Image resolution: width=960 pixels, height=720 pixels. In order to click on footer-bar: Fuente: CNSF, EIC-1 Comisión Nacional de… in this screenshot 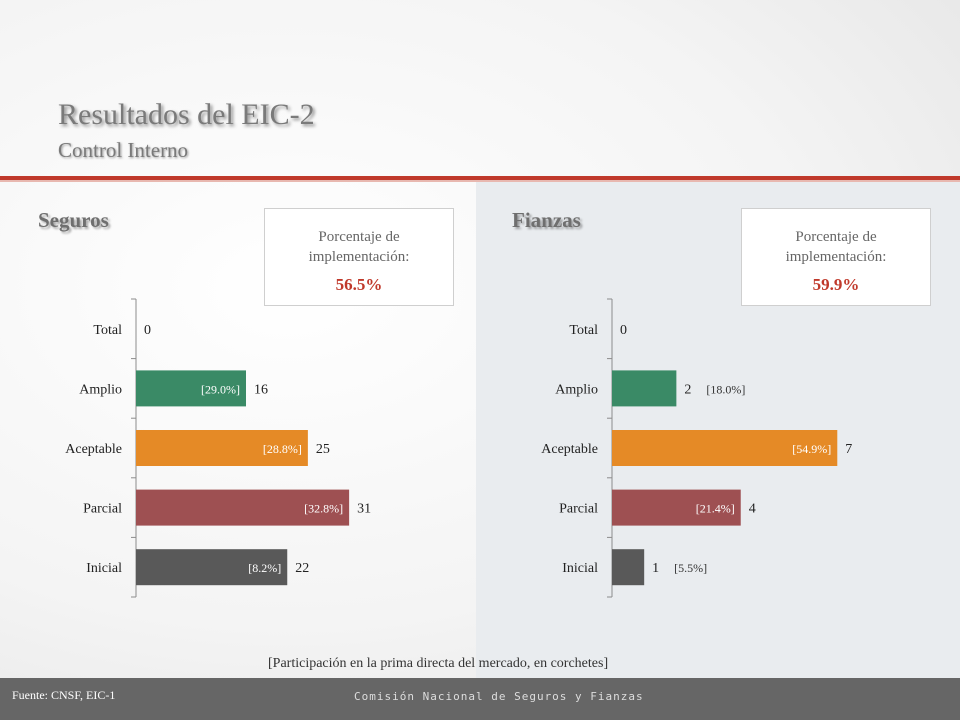, I will do `click(480, 699)`.